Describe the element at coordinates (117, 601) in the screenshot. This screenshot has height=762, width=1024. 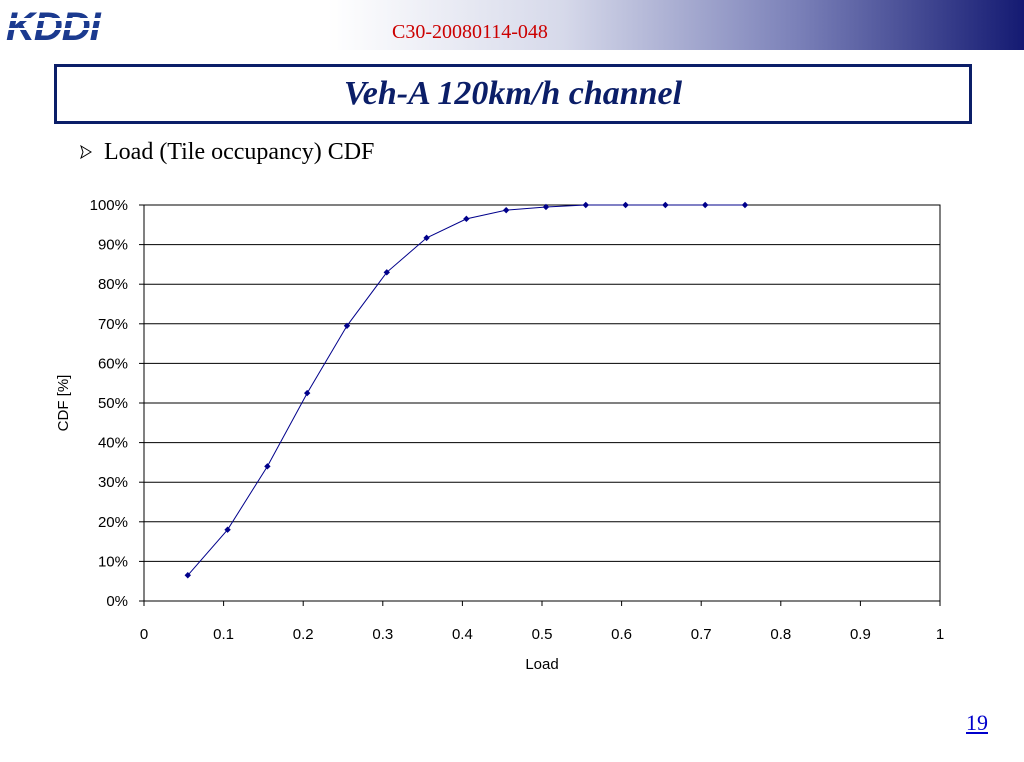
I see `y-tick-label: 0%` at that location.